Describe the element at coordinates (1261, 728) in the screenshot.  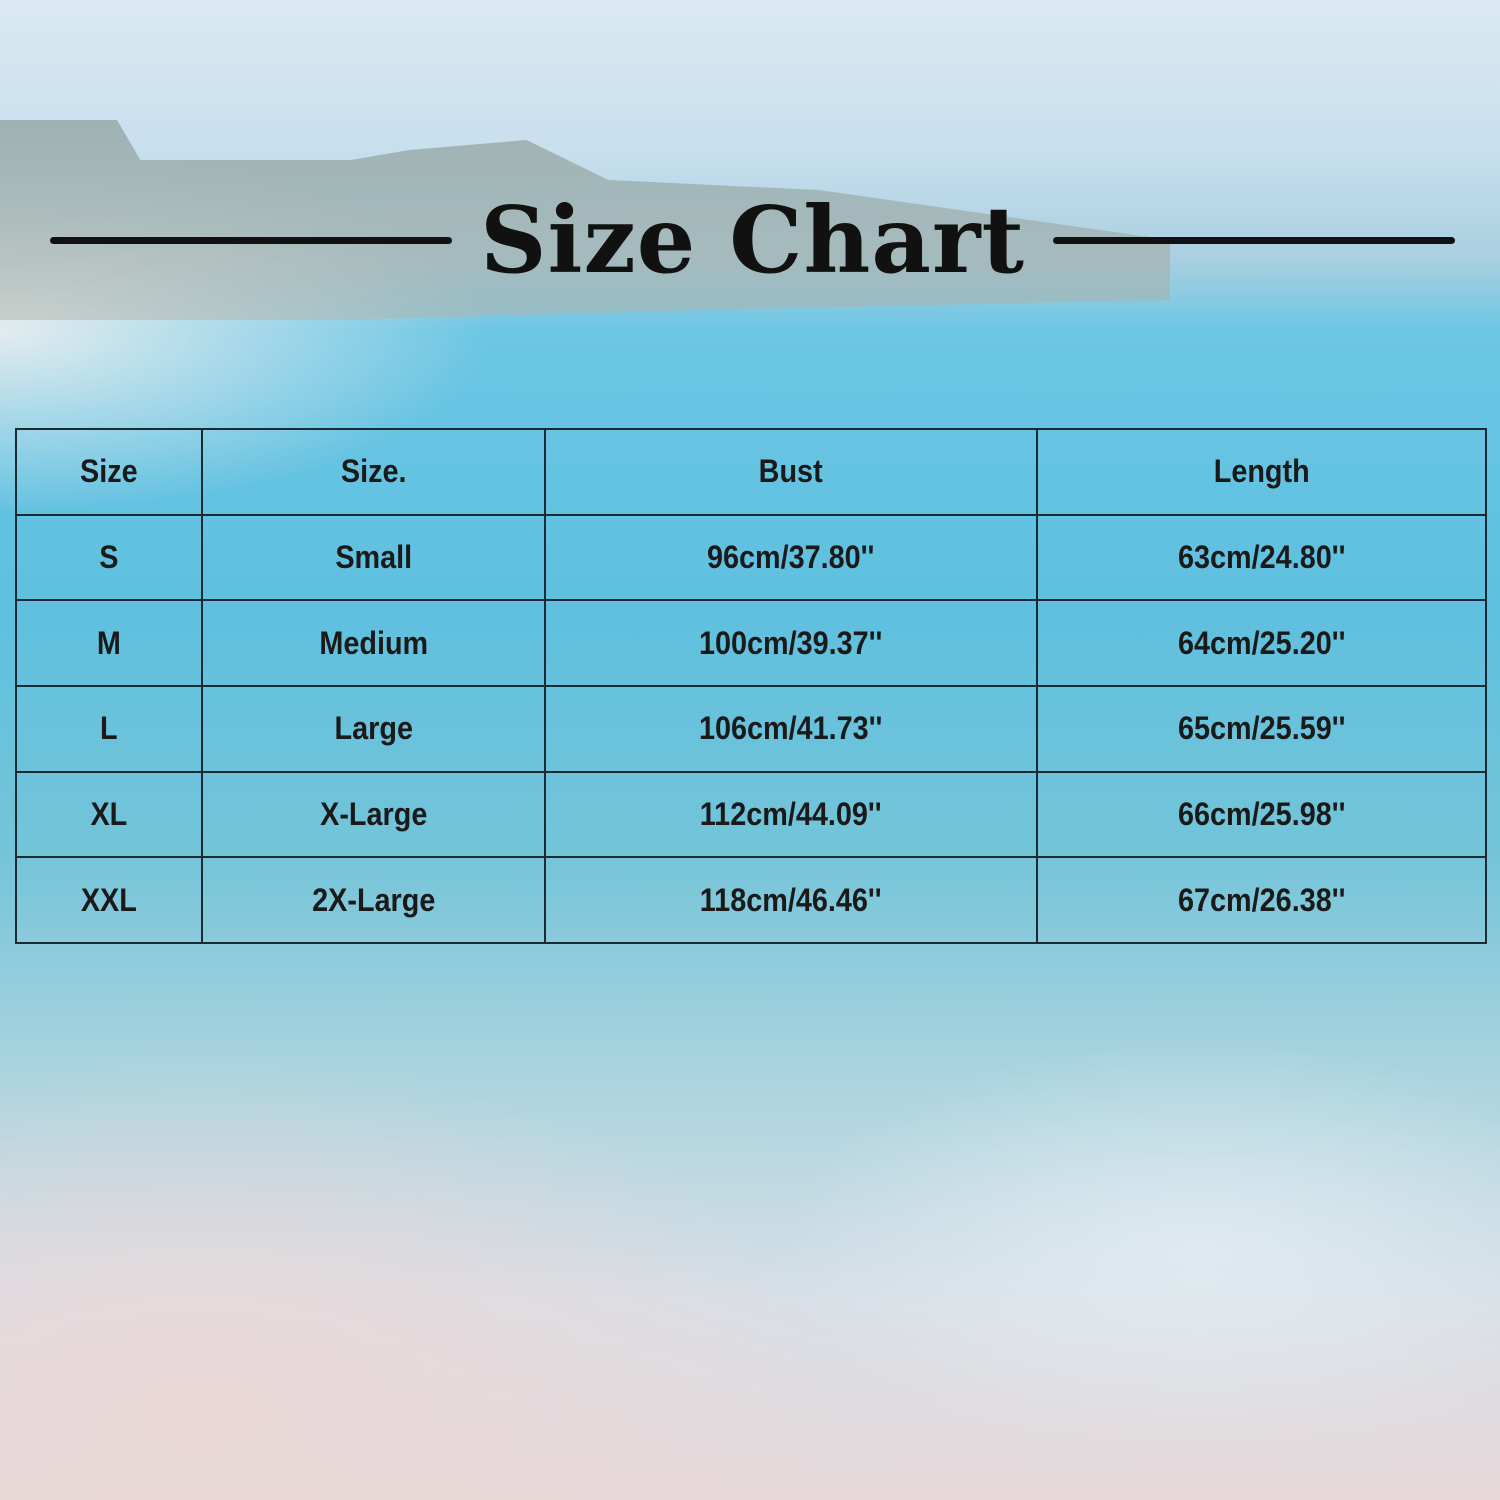
I see `cell-length: 65cm/25.59''` at that location.